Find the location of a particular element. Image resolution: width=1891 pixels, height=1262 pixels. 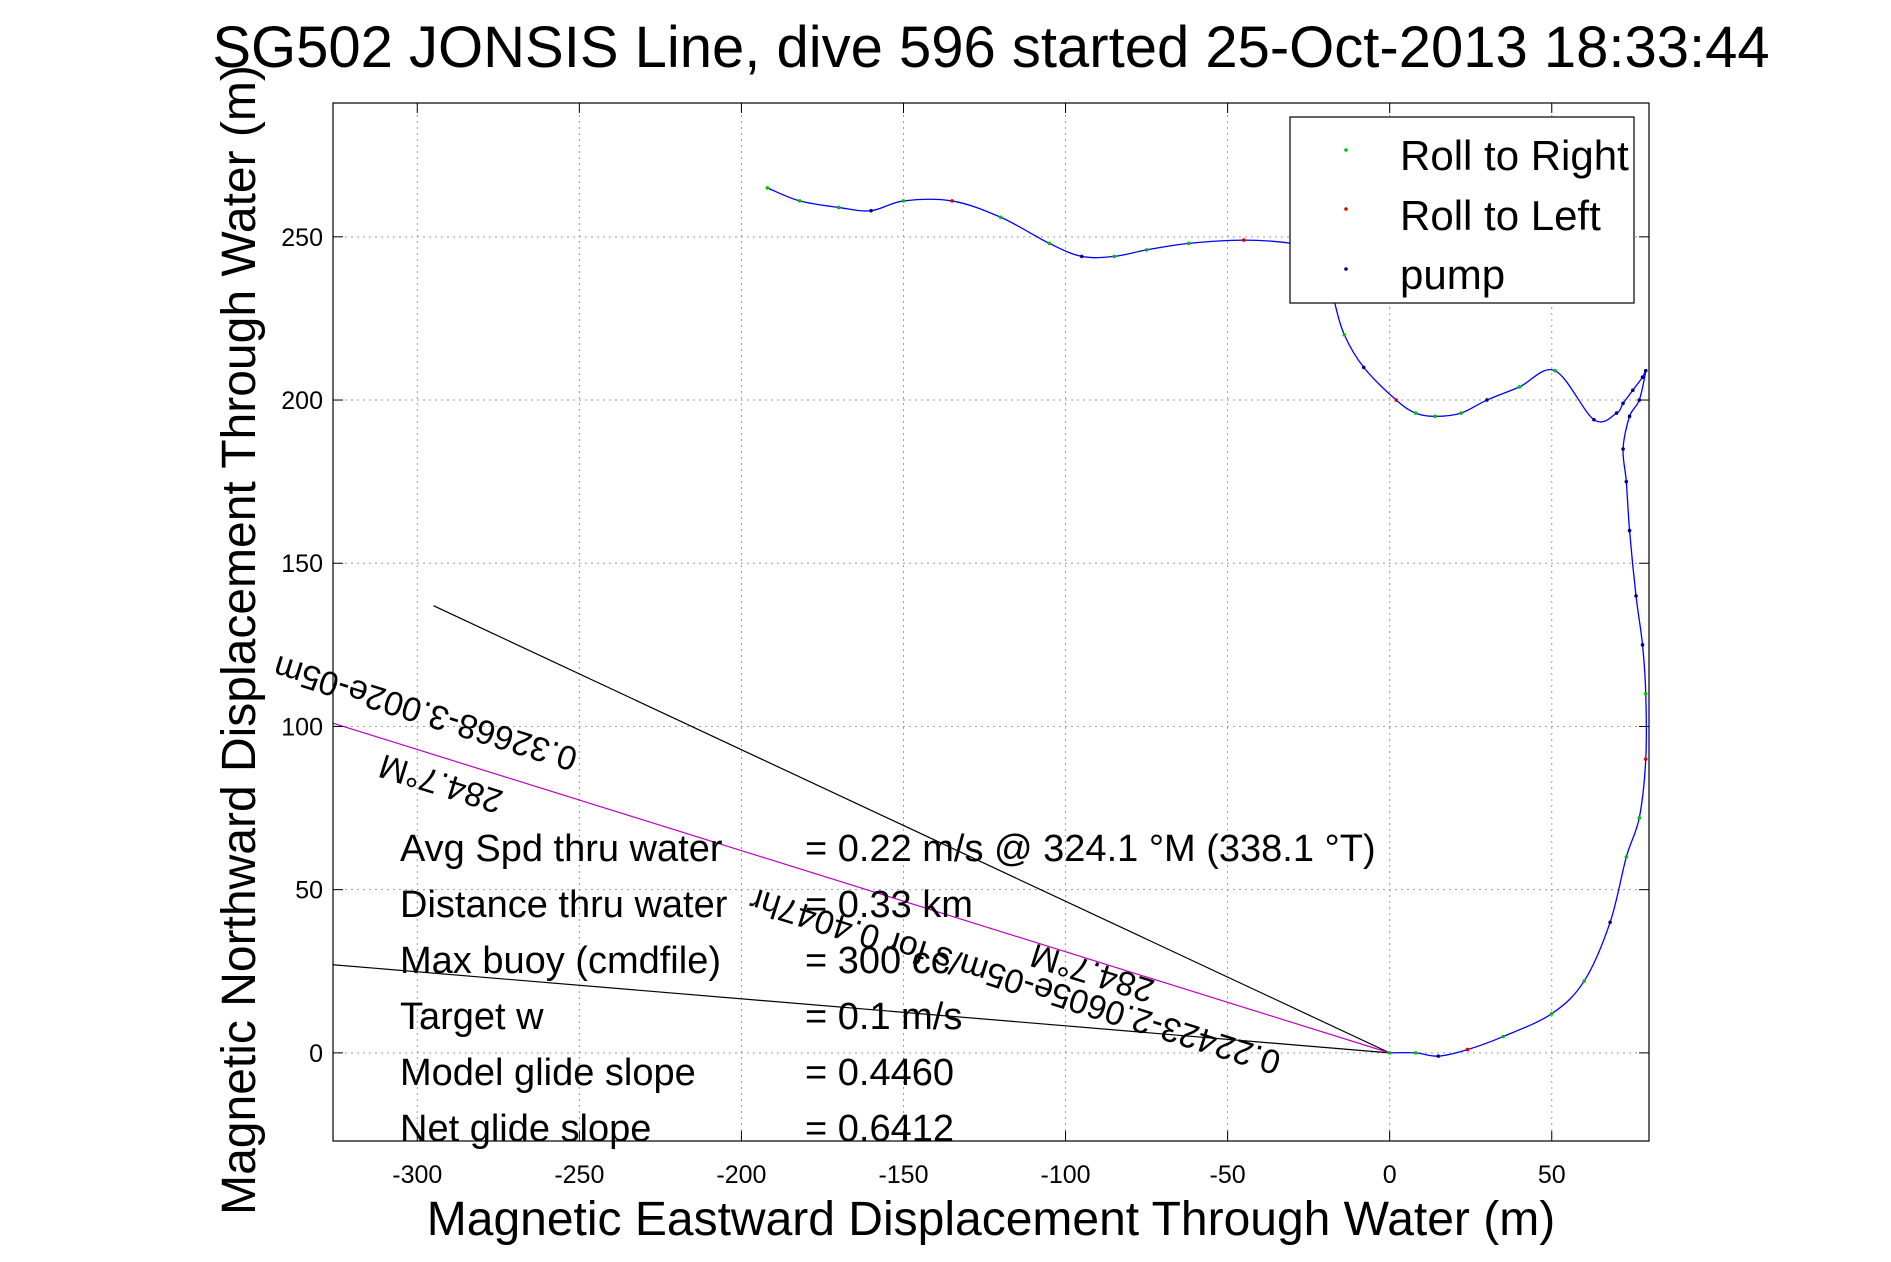

stat-label: Net glide slope is located at coordinates (525, 1129).